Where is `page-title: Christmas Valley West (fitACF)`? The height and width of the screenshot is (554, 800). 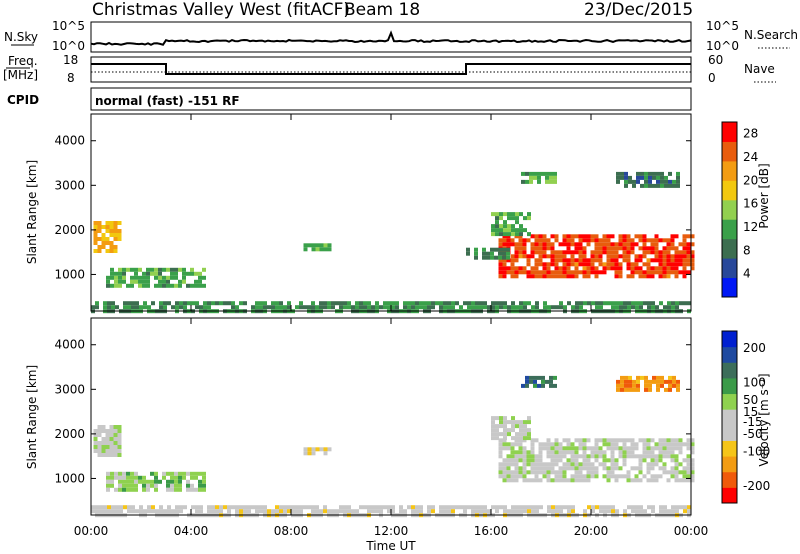
page-title: Christmas Valley West (fitACF) is located at coordinates (221, 10).